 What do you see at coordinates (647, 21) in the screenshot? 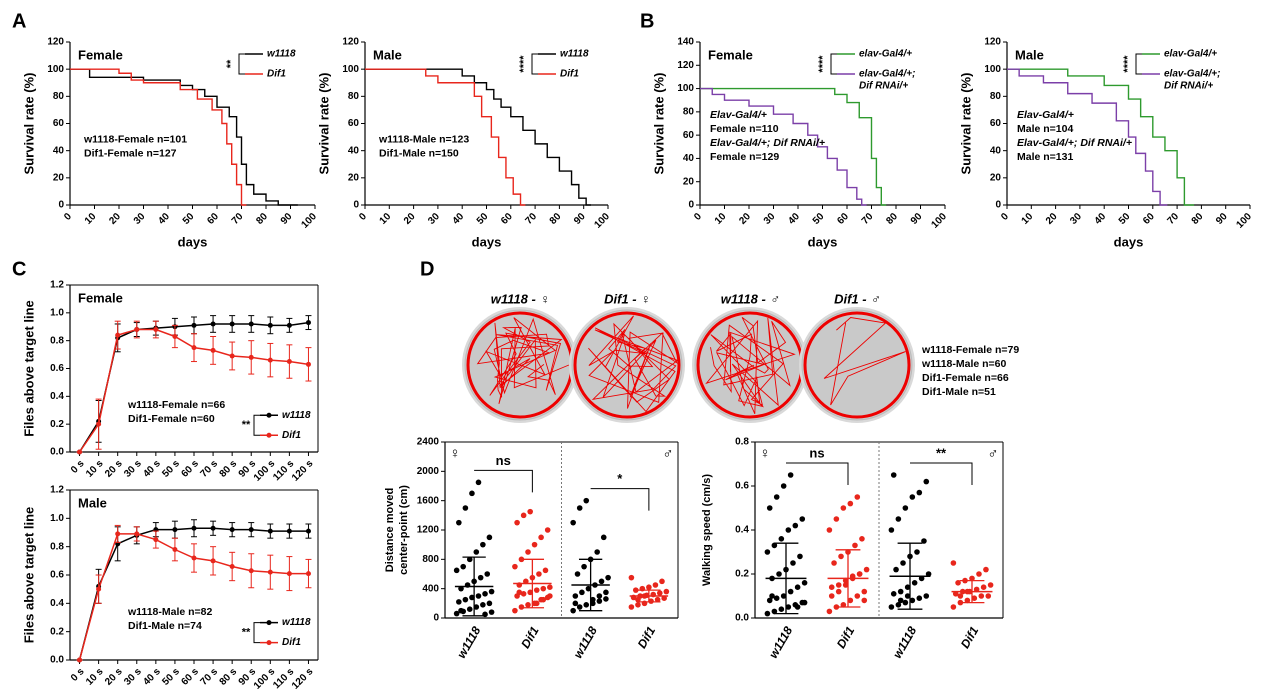
I see `panel-label: B` at bounding box center [647, 21].